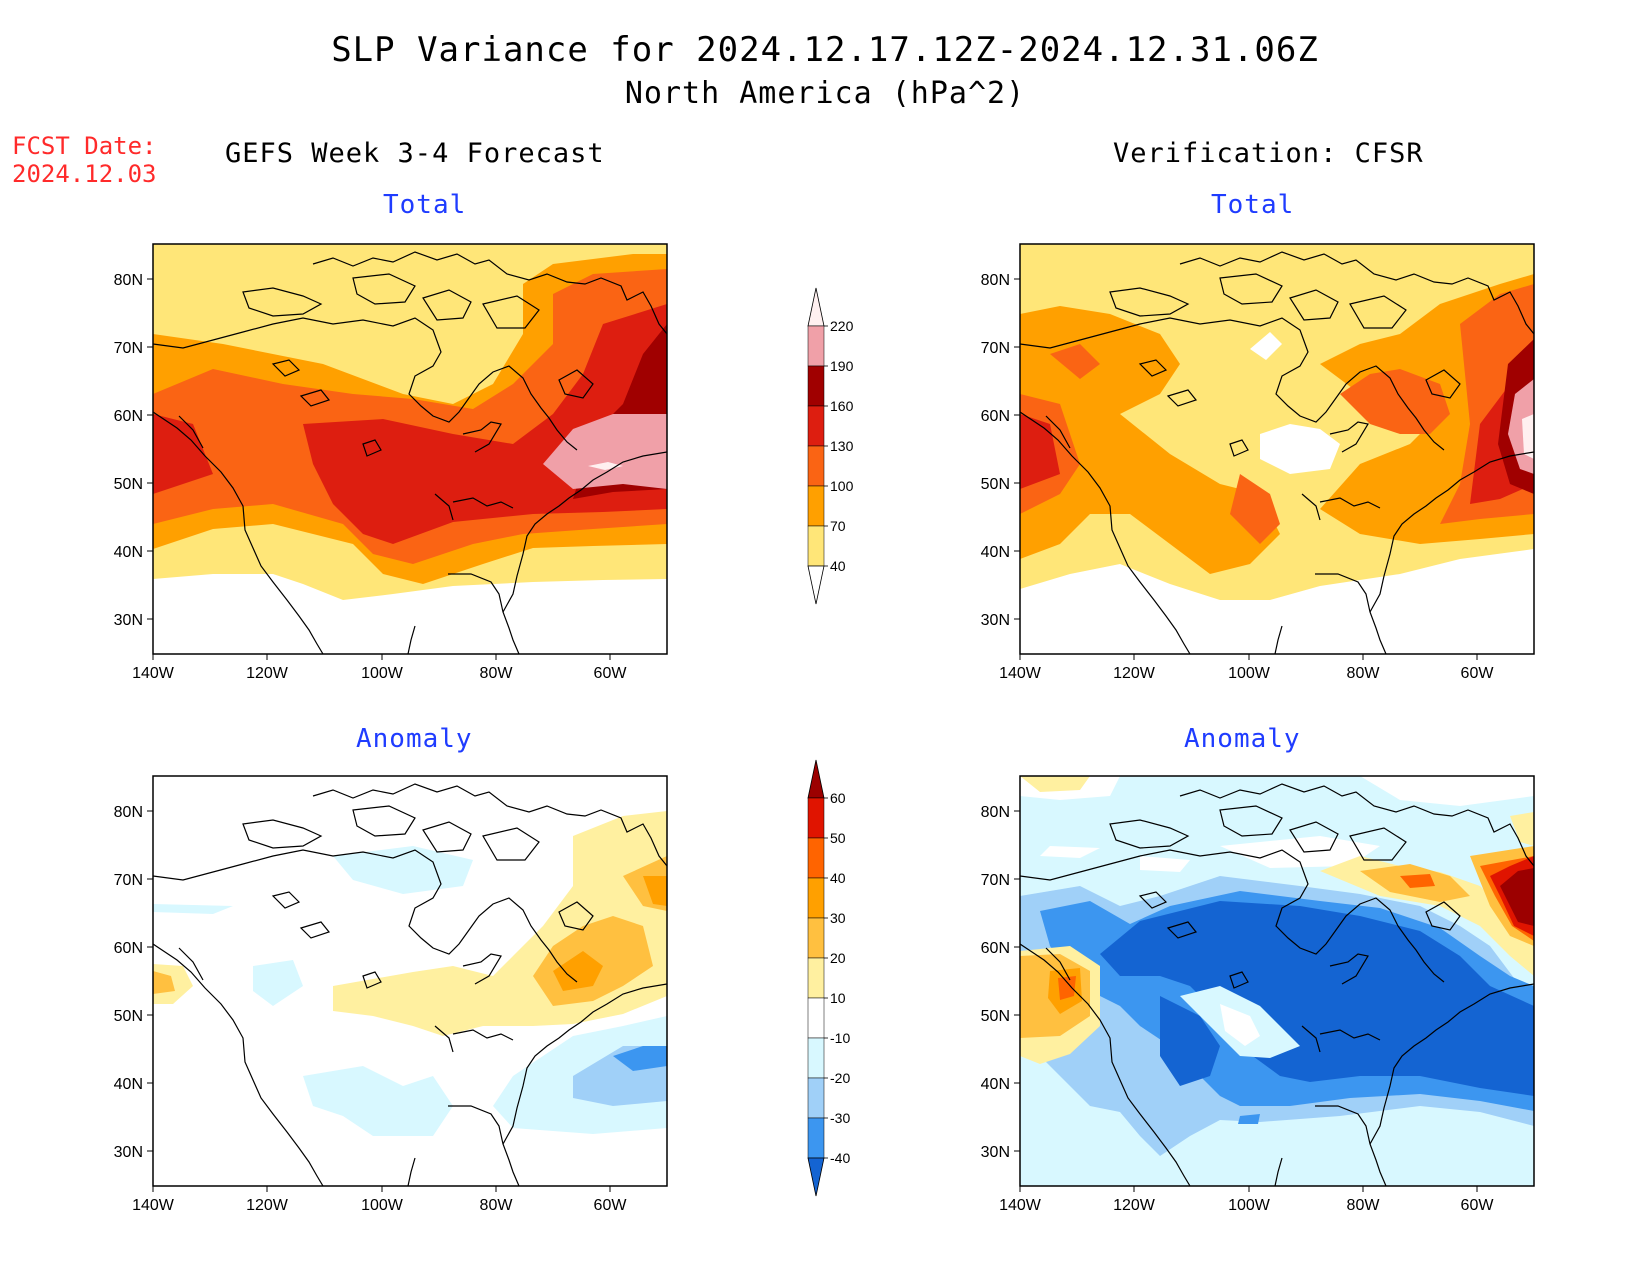 Image resolution: width=1650 pixels, height=1275 pixels. I want to click on colorbar-label: -10, so click(840, 1038).